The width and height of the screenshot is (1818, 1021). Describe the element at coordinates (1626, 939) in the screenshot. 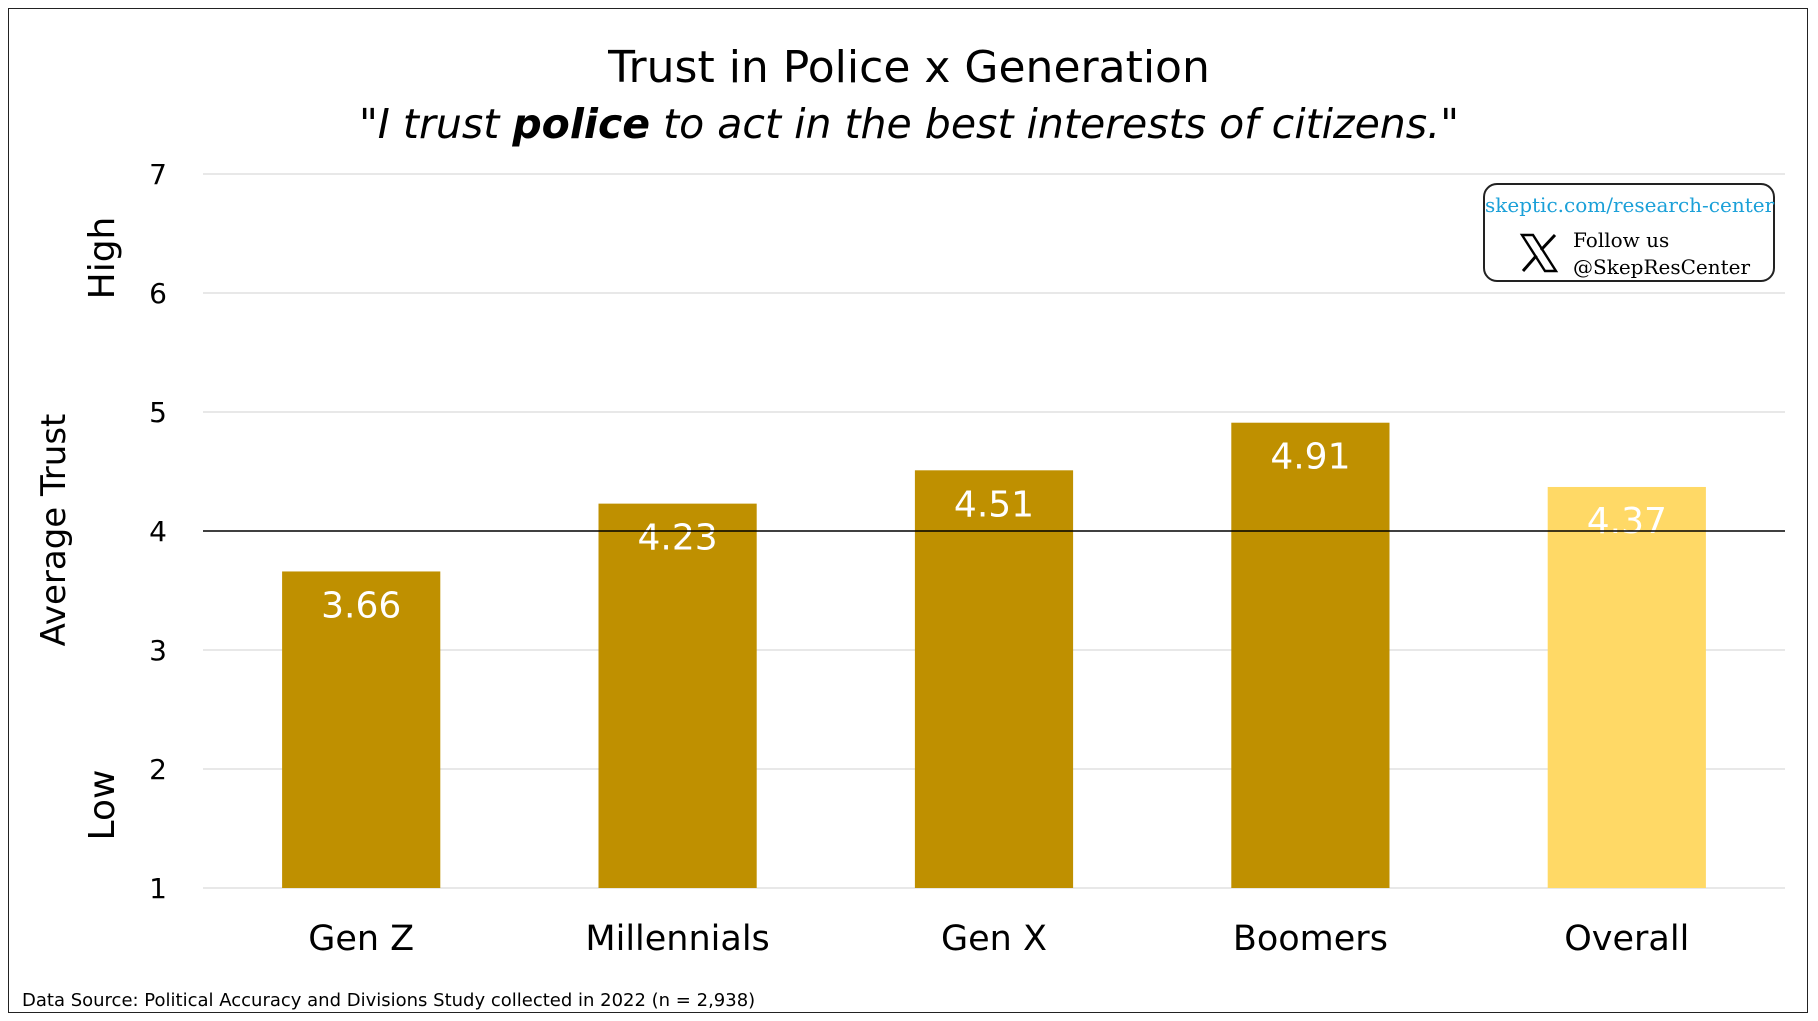

I see `x-category-label: Overall` at that location.